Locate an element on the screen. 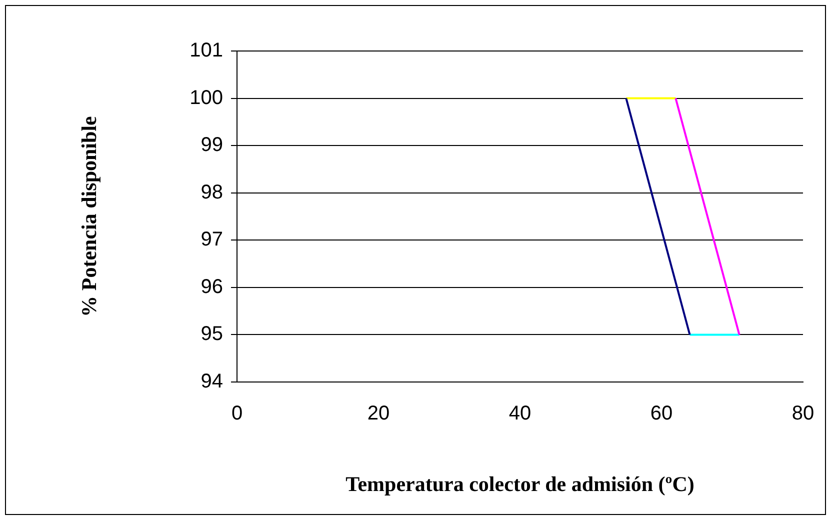 This screenshot has height=520, width=831. x-tick-label: 60 is located at coordinates (661, 413).